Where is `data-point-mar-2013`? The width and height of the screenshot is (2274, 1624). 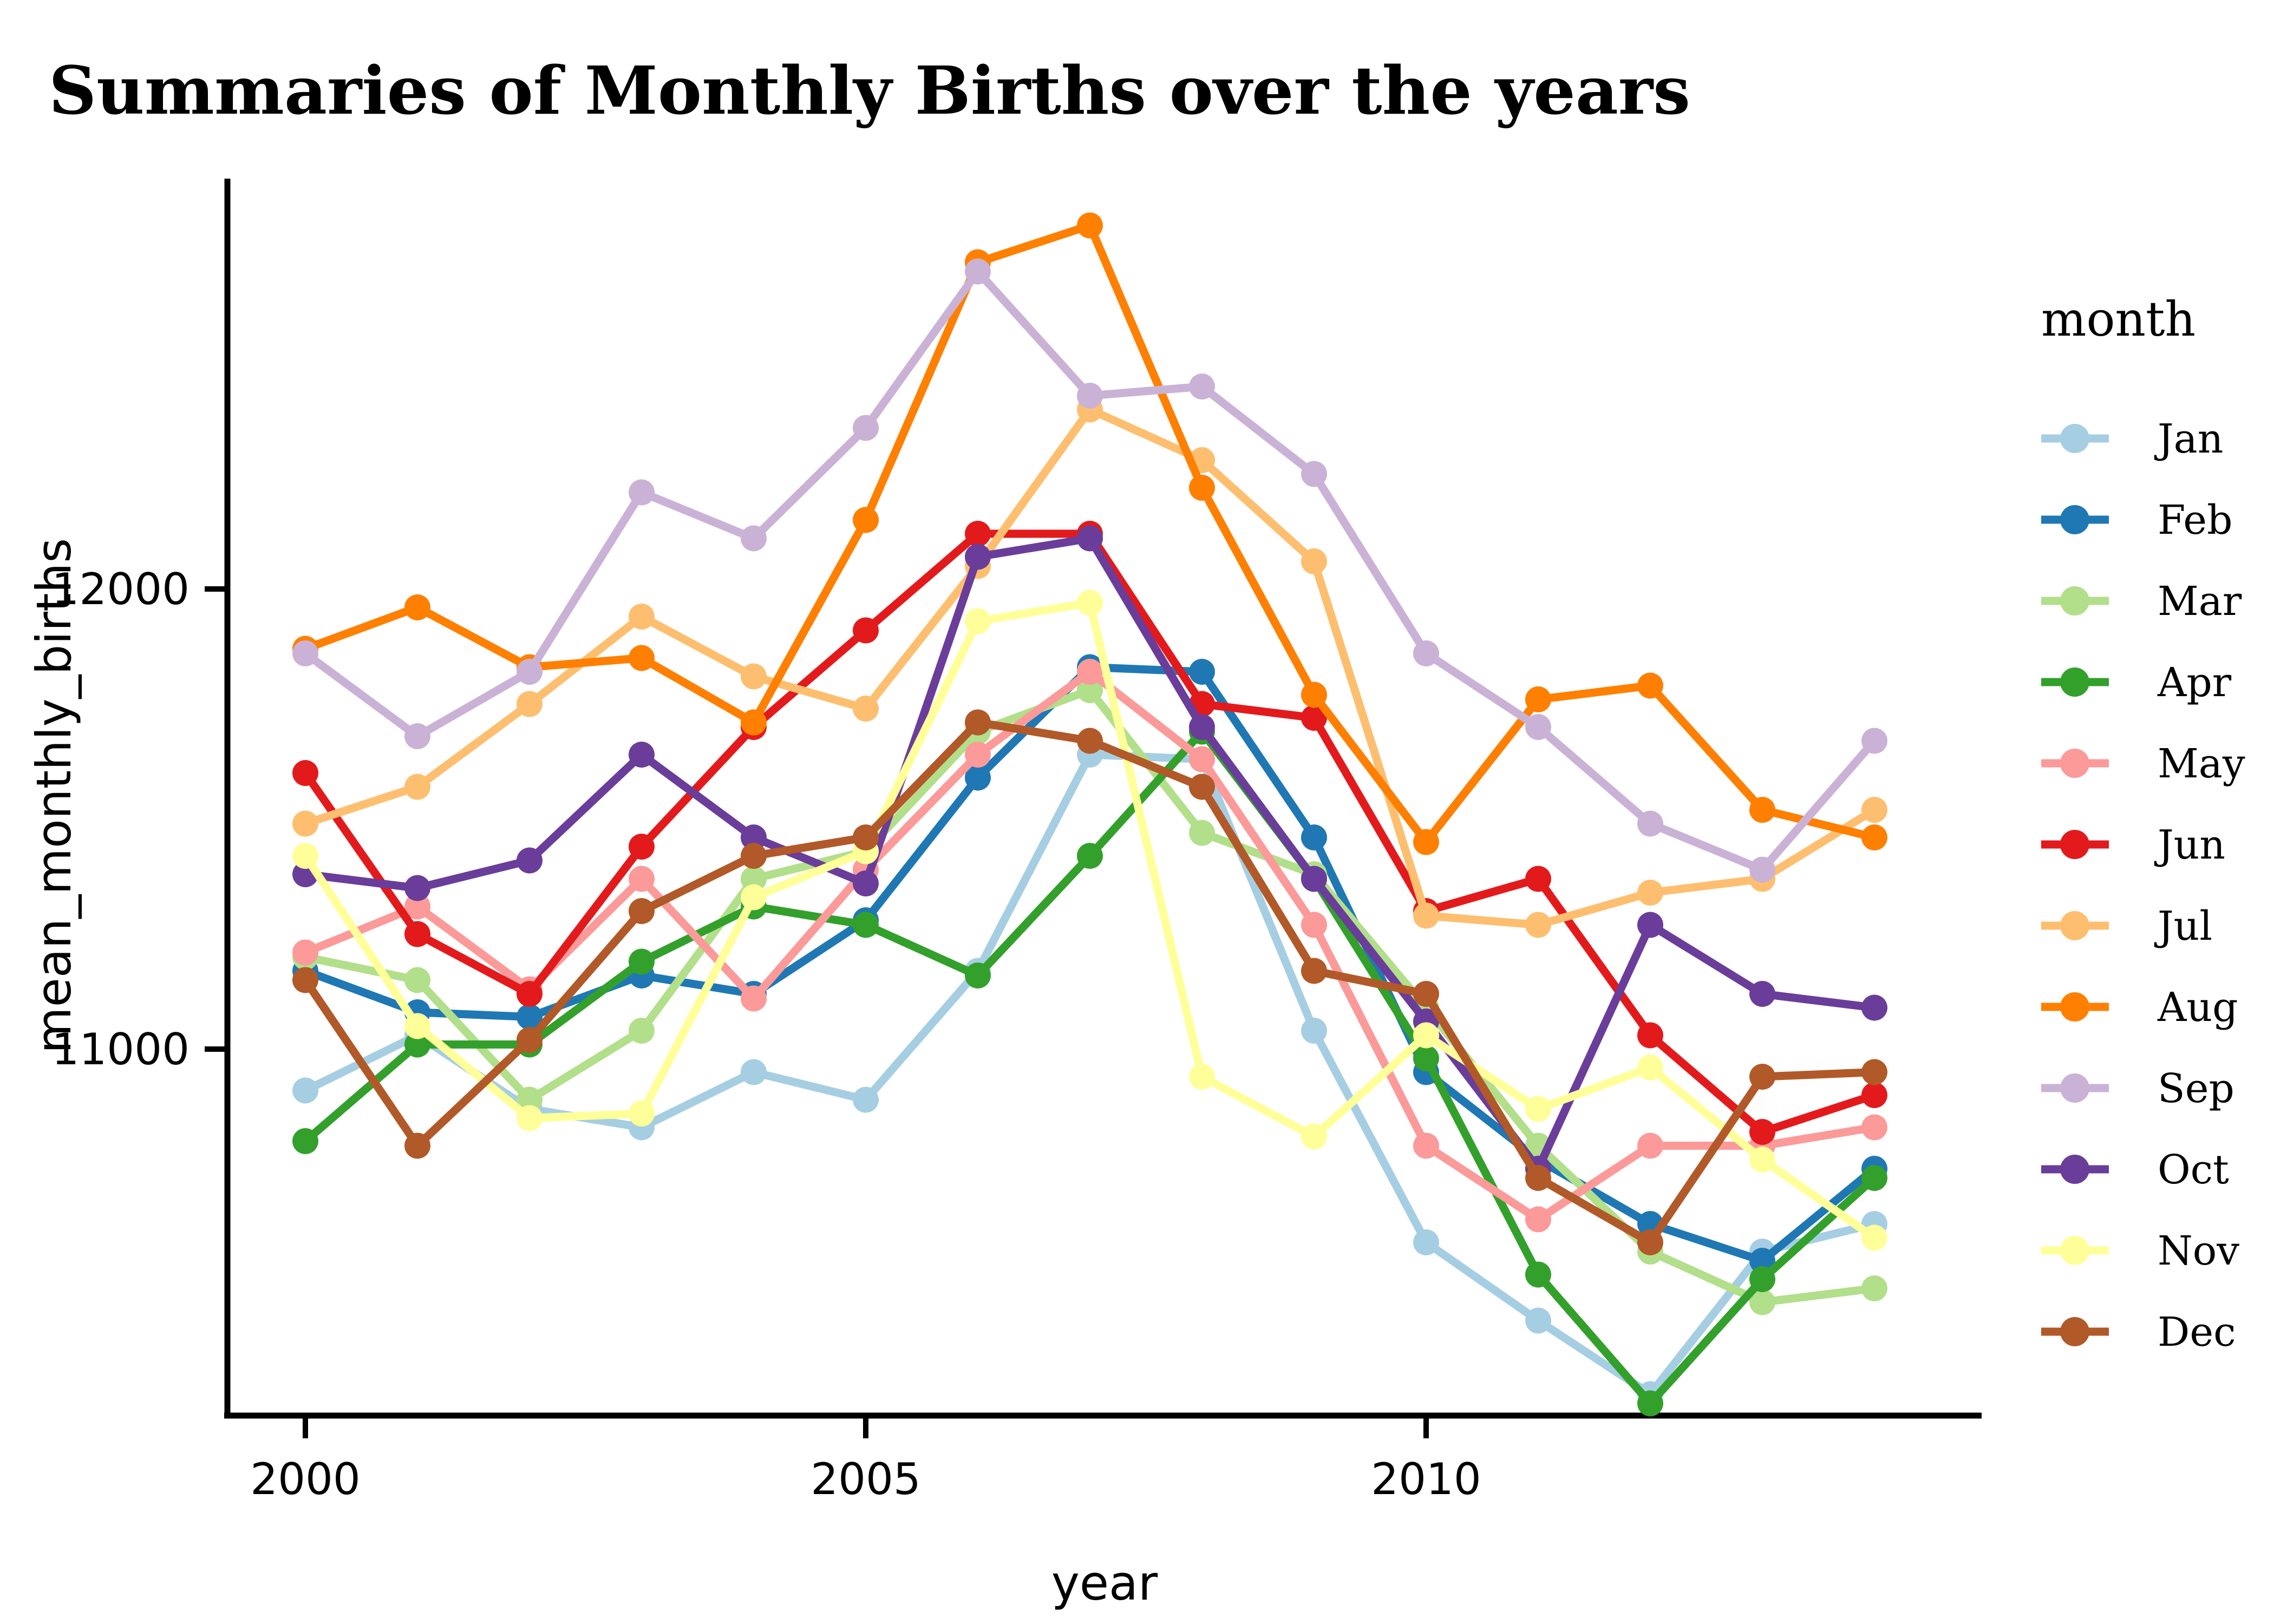 data-point-mar-2013 is located at coordinates (1762, 1302).